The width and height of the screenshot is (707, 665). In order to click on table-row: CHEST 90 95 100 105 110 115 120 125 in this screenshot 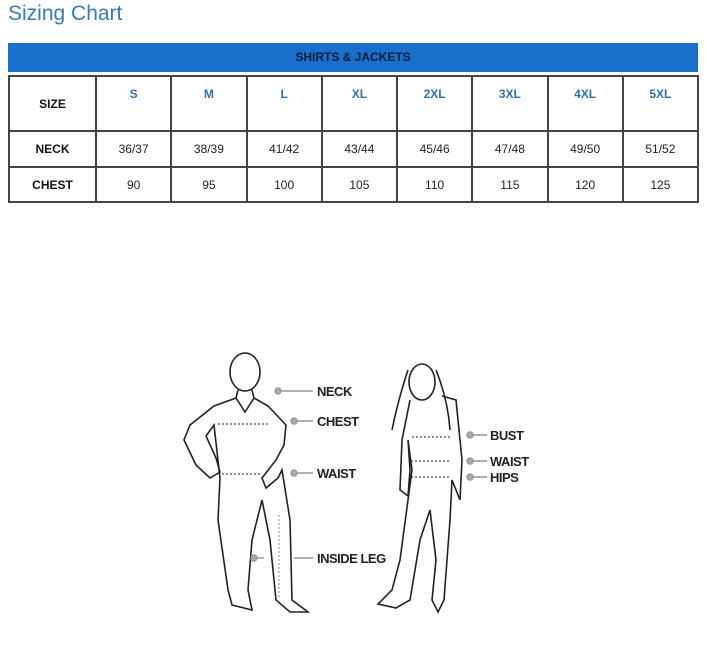, I will do `click(354, 184)`.